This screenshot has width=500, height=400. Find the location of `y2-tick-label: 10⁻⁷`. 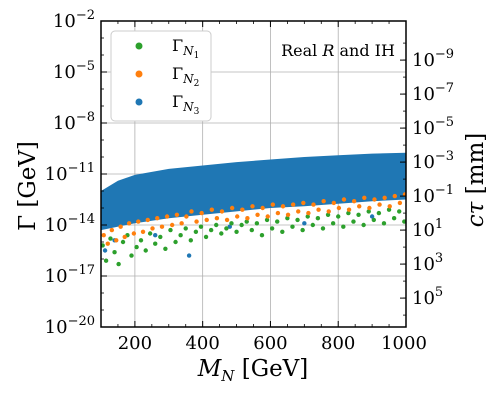

y2-tick-label: 10⁻⁷ is located at coordinates (433, 93).